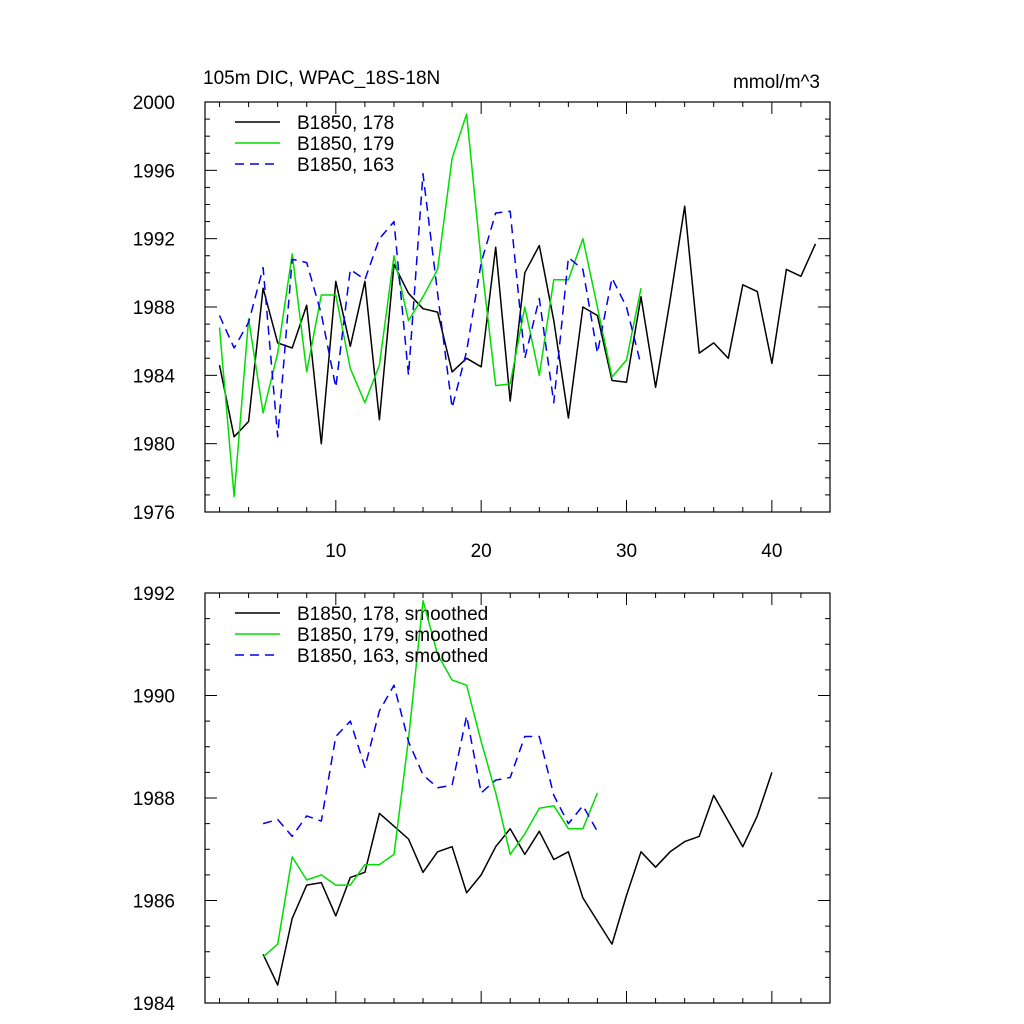 This screenshot has width=1024, height=1024. I want to click on chart-units: mmol/m^3, so click(776, 82).